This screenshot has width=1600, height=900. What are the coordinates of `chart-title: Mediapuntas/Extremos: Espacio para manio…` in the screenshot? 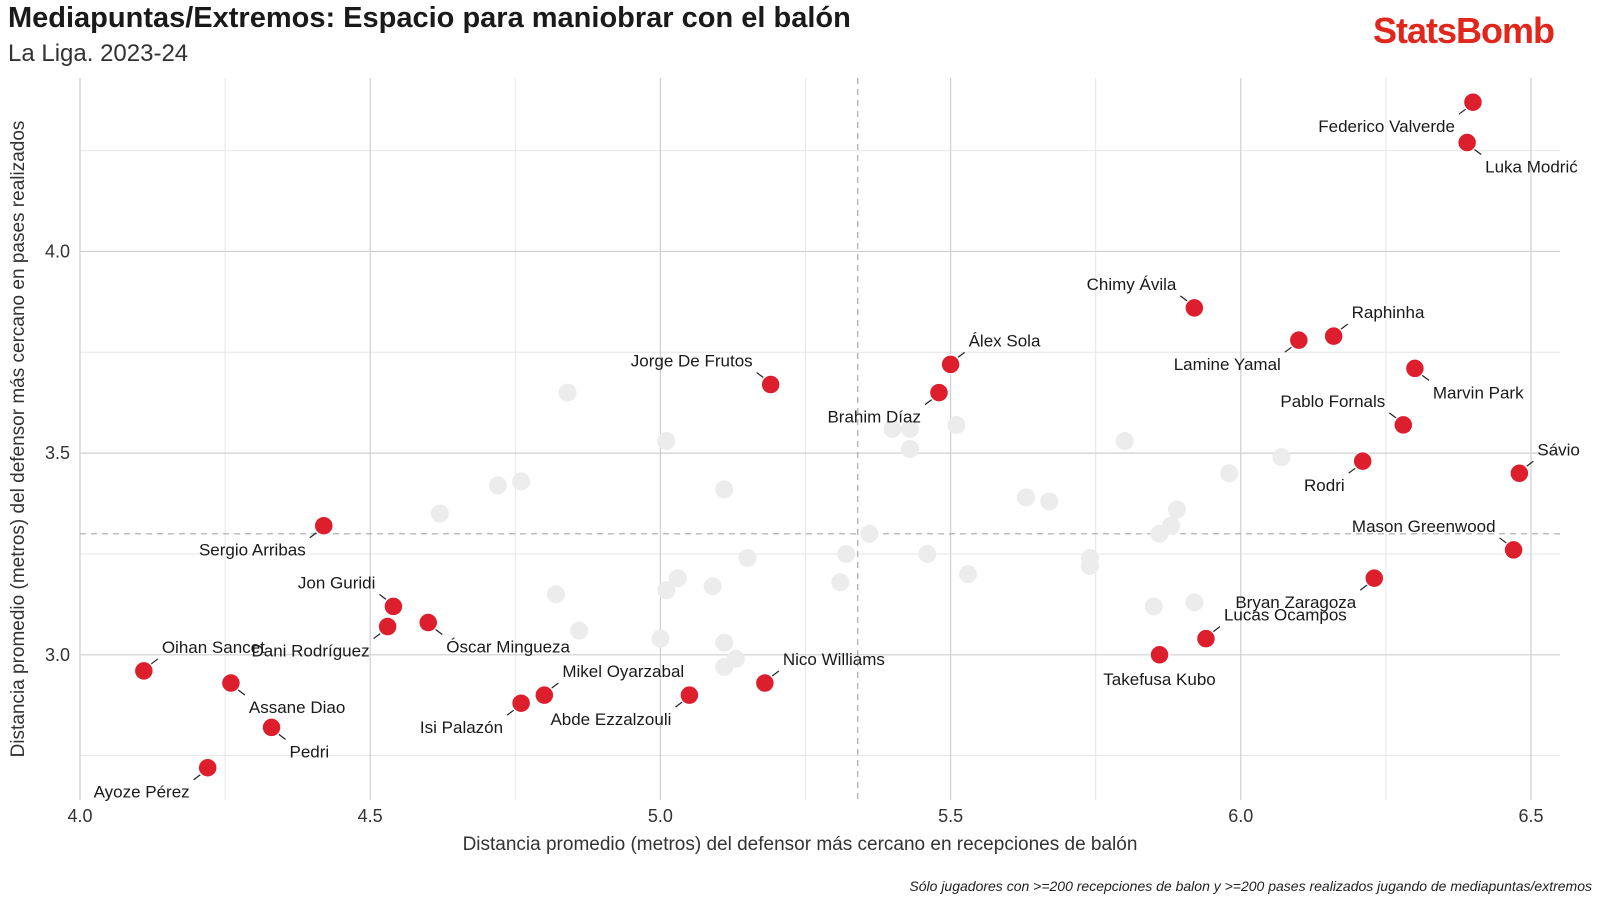 It's located at (429, 18).